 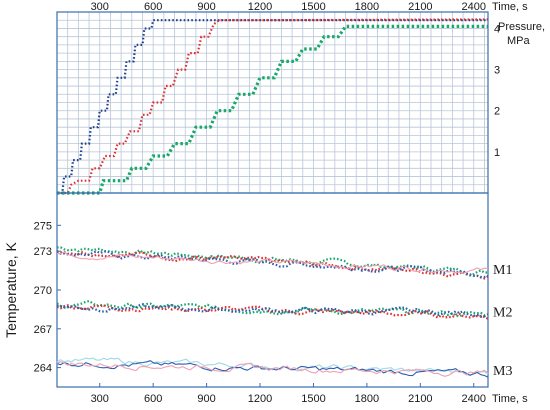 I want to click on temperature-tick-label: 275, so click(x=43, y=226).